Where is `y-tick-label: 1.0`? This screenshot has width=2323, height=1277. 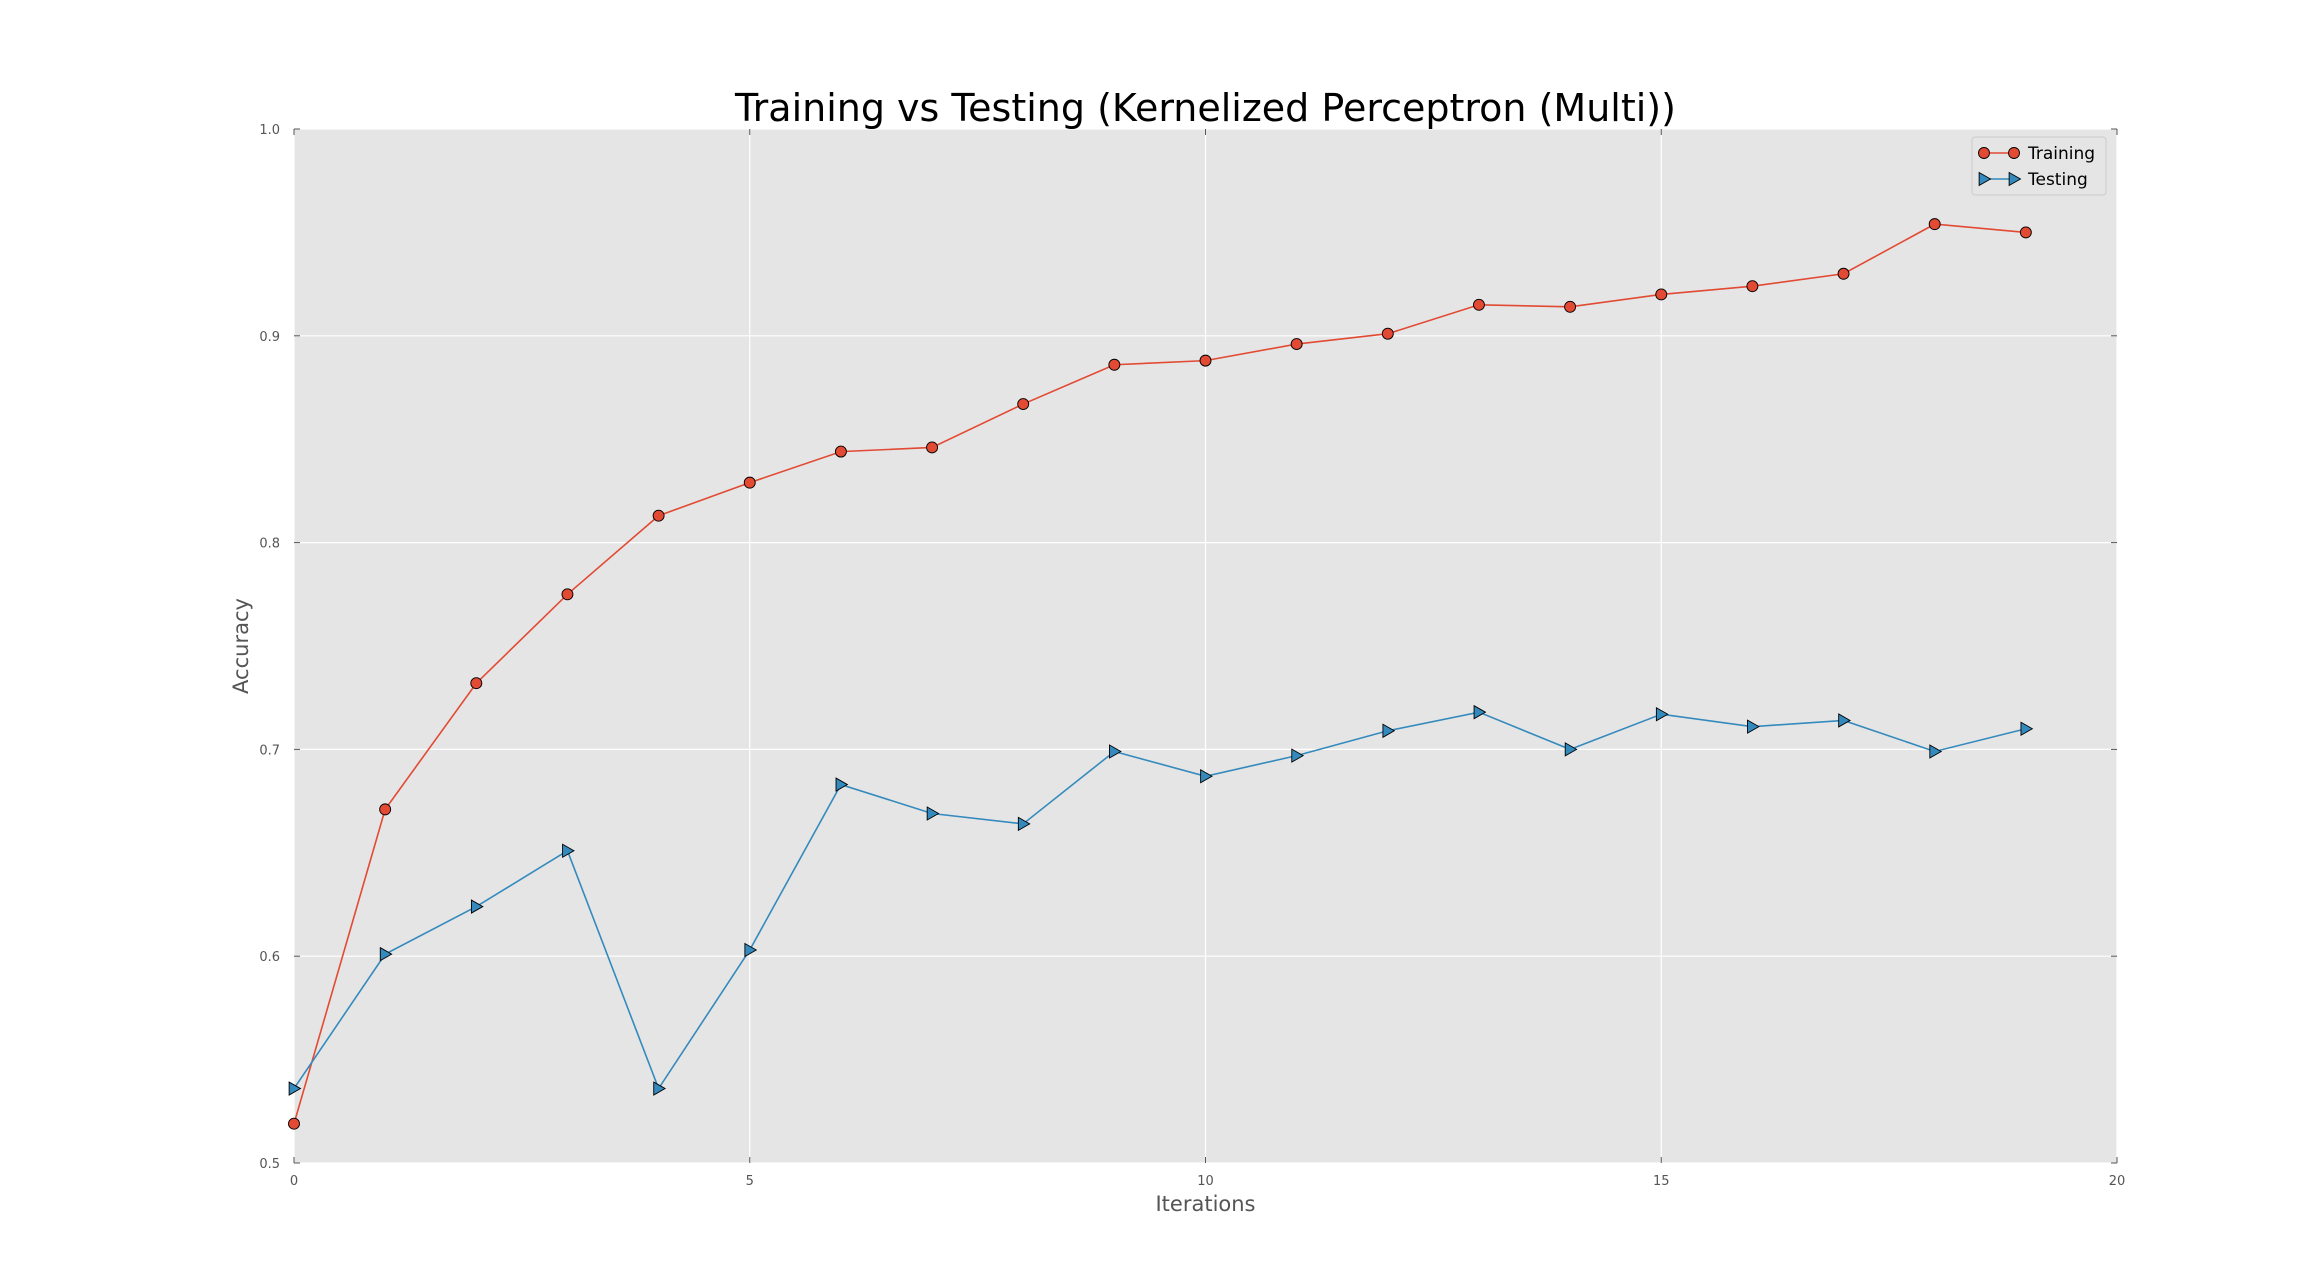
y-tick-label: 1.0 is located at coordinates (269, 130).